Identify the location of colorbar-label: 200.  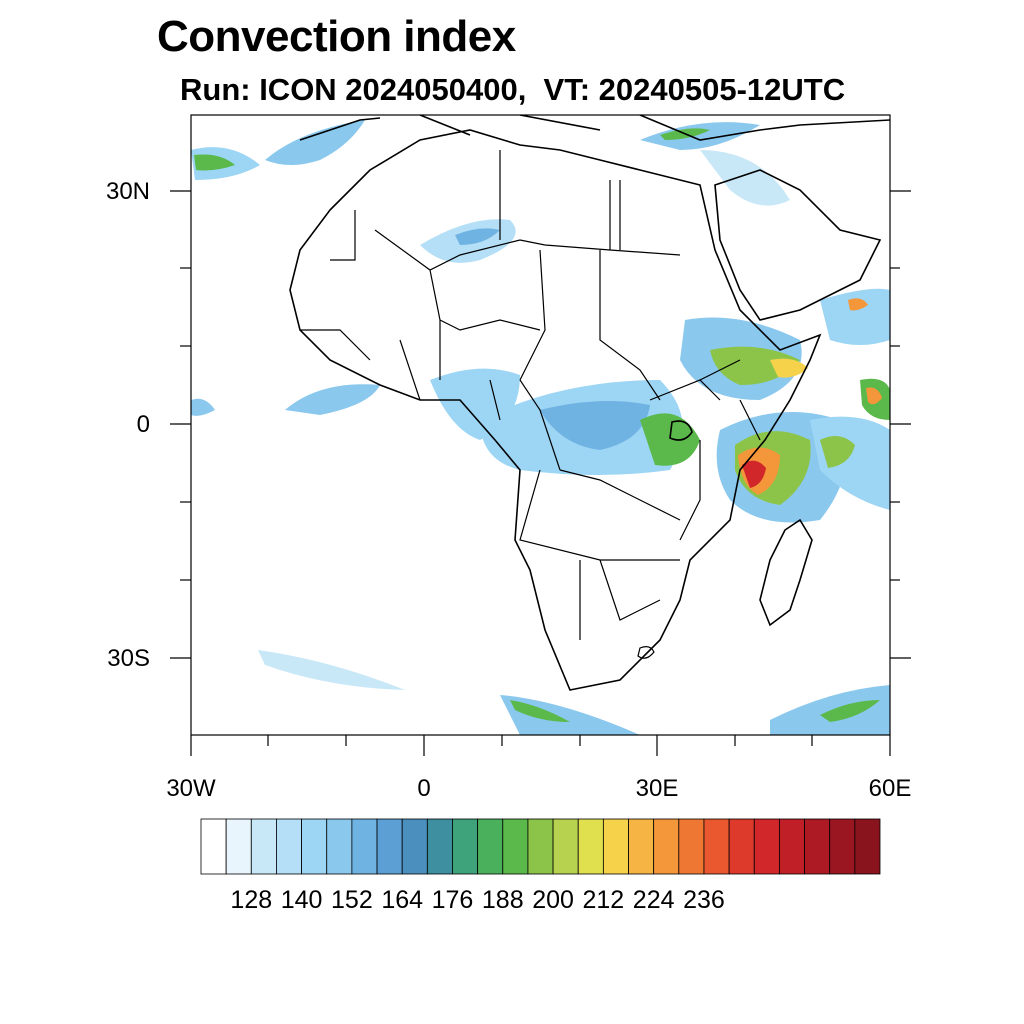
(553, 900).